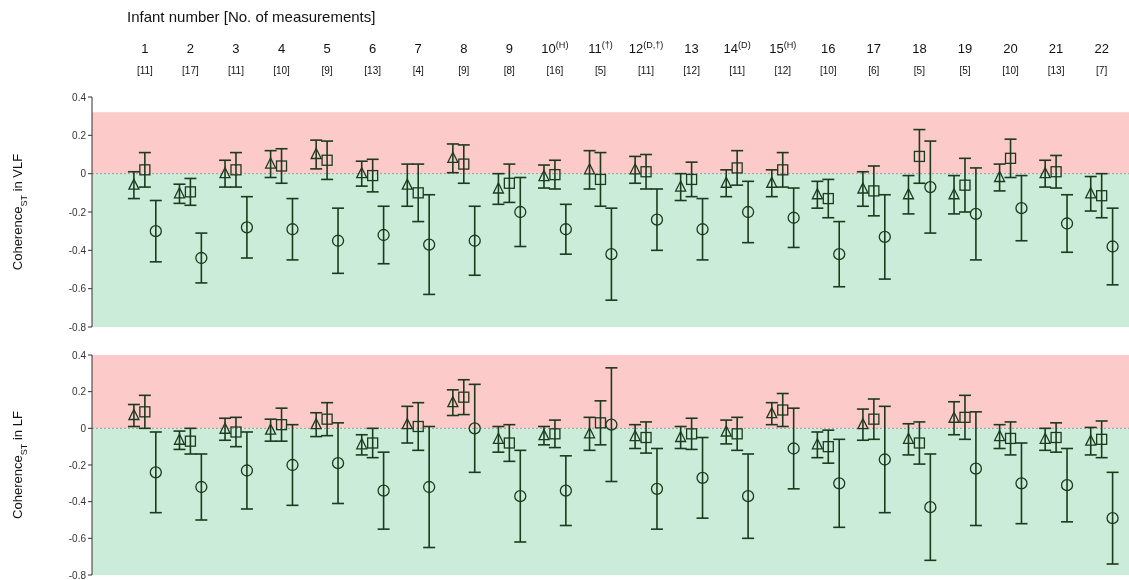 This screenshot has height=580, width=1129. Describe the element at coordinates (1011, 58) in the screenshot. I see `x-tick-label: 20 [10]` at that location.